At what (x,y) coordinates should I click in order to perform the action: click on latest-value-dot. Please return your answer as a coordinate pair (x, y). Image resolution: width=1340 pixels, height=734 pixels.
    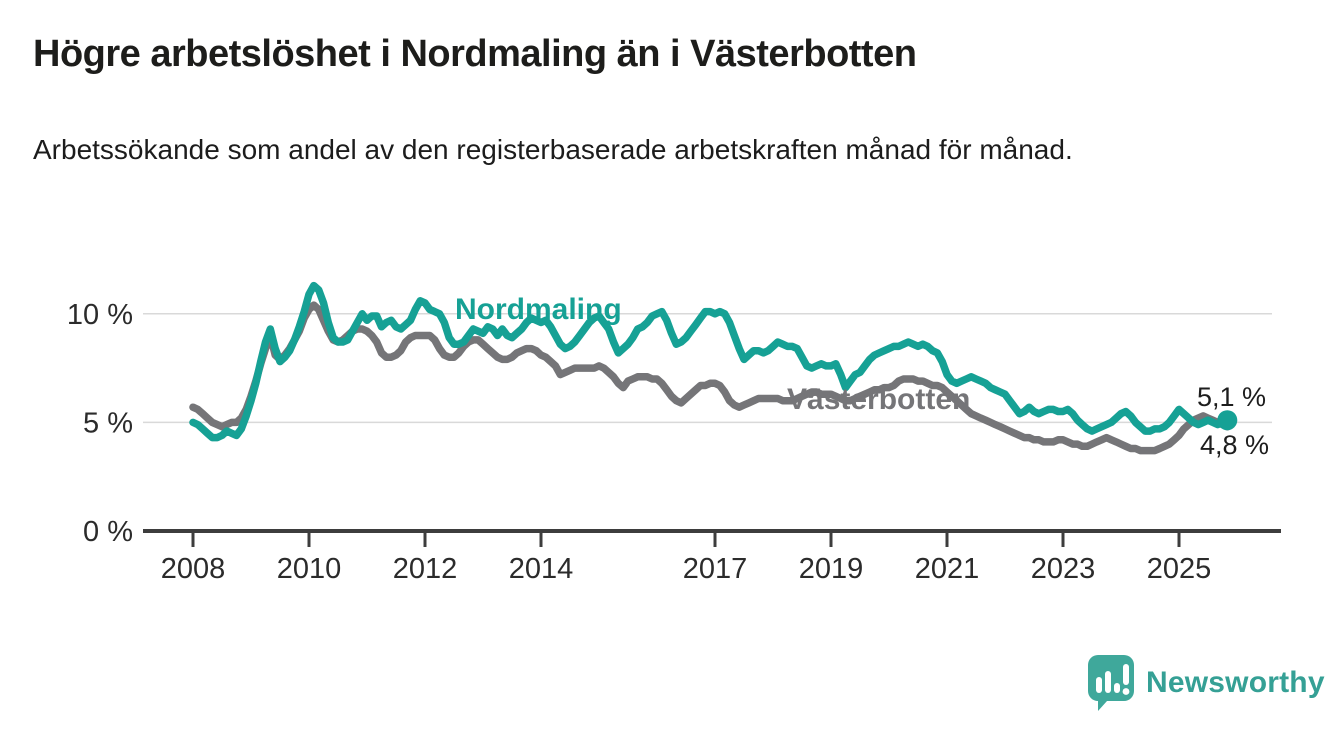
    Looking at the image, I should click on (1227, 420).